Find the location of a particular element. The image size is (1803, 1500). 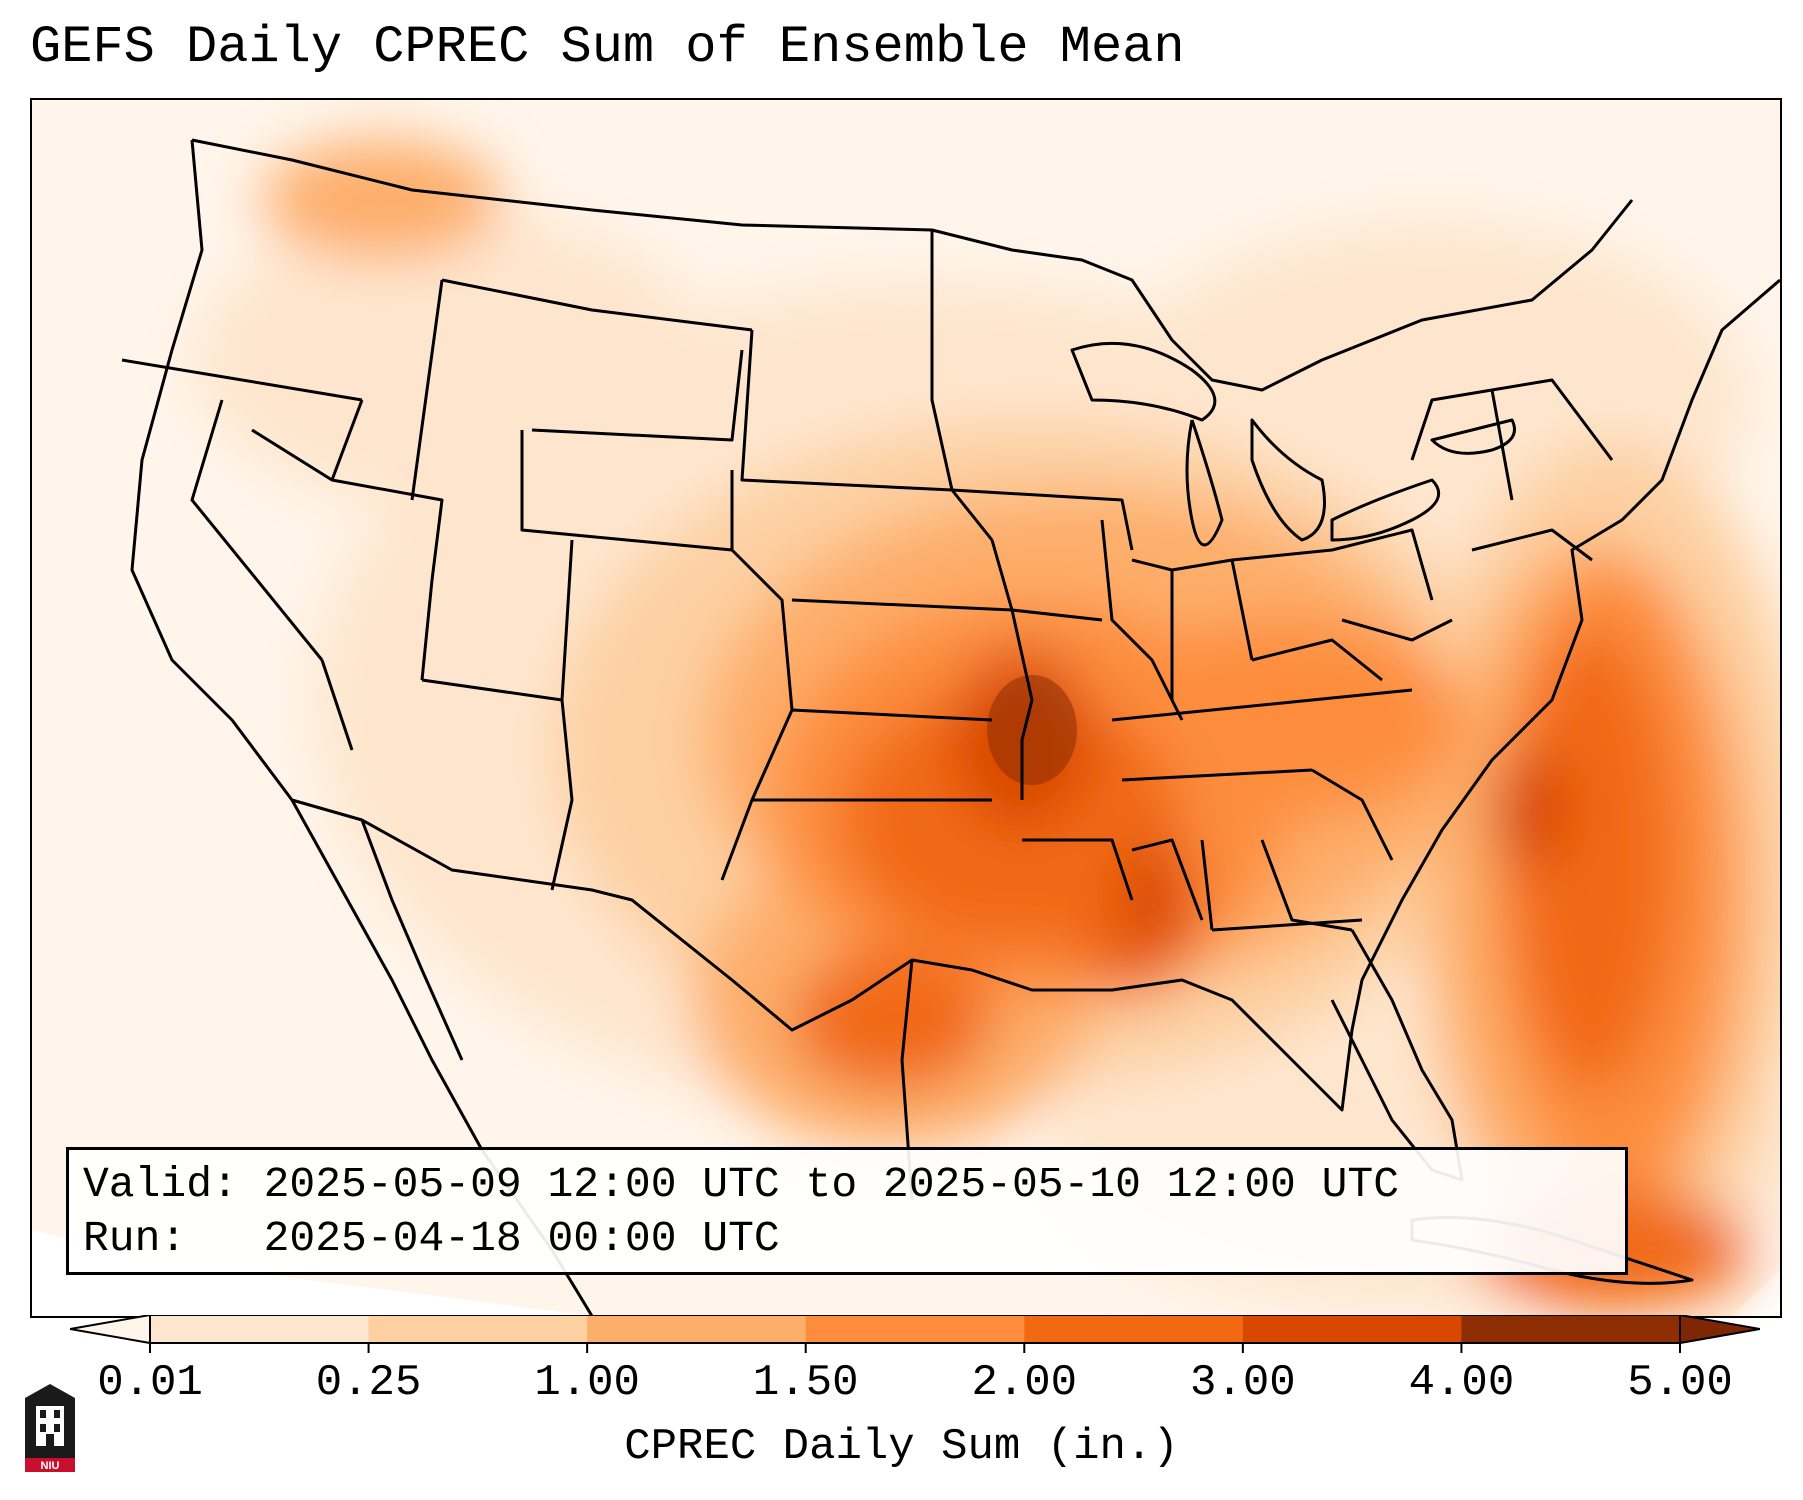

colorbar-extend-low is located at coordinates (110, 1330).